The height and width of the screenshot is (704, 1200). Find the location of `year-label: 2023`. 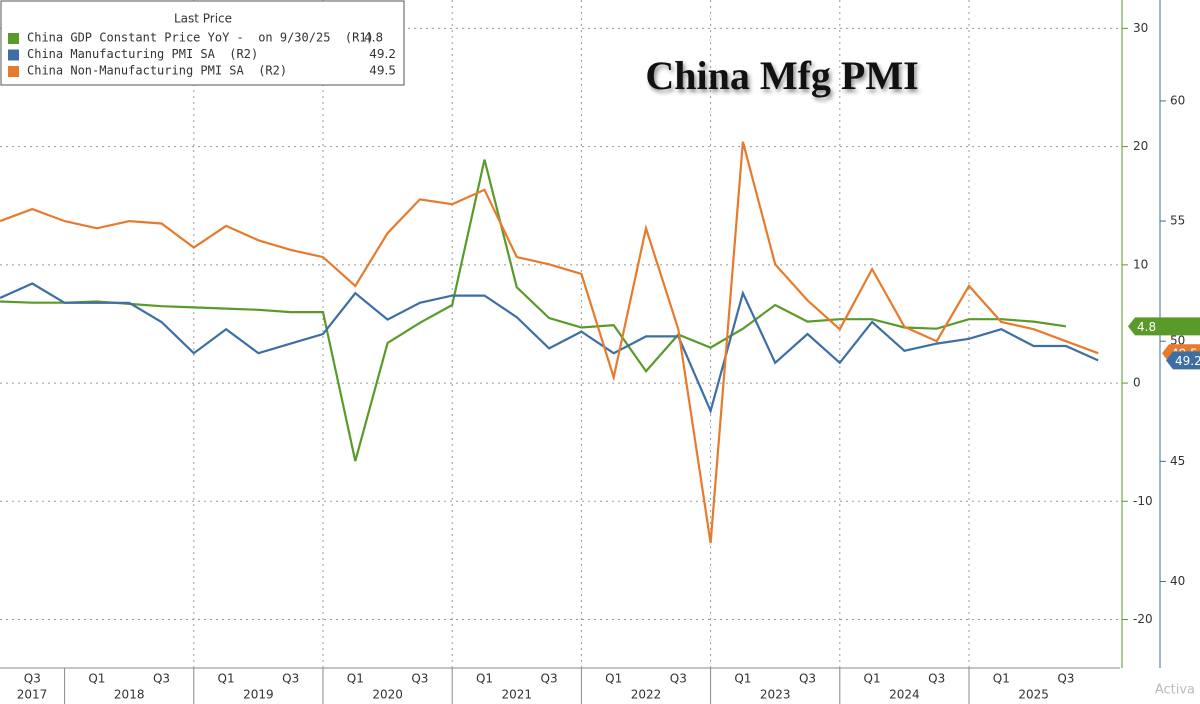

year-label: 2023 is located at coordinates (775, 695).